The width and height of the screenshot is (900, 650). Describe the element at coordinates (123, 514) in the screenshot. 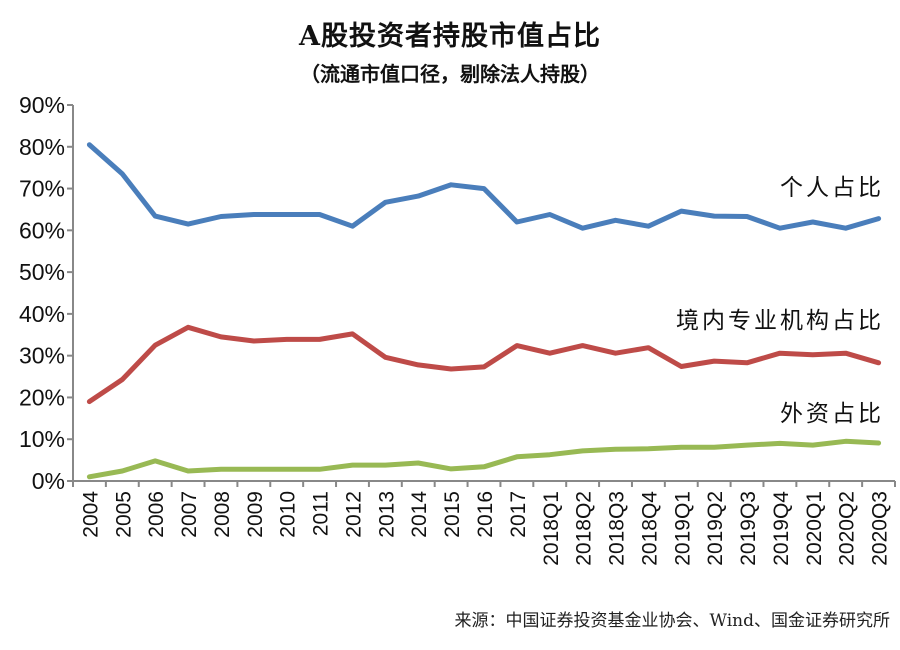

I see `x-tick-label: 2005` at that location.